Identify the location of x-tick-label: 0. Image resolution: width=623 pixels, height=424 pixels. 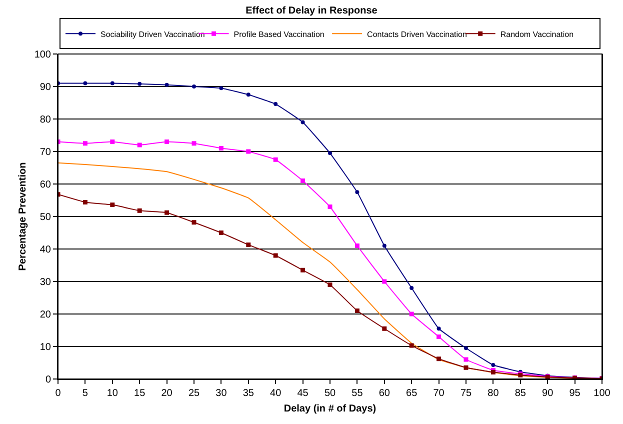
(58, 393).